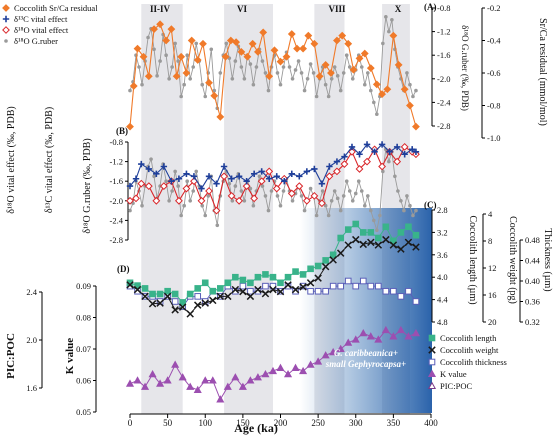  Describe the element at coordinates (430, 205) in the screenshot. I see `panel-letter-c: (C)` at that location.